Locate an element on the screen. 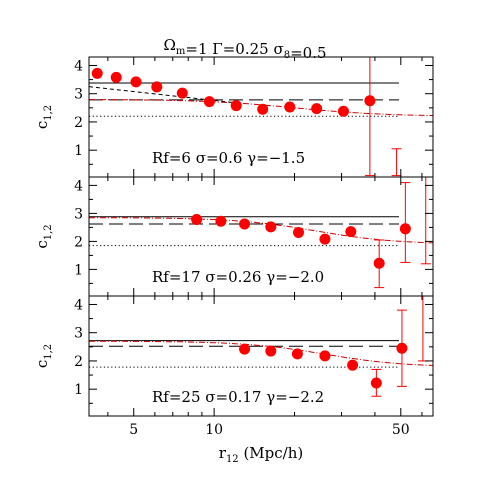 Image resolution: width=491 pixels, height=491 pixels. chart-title-text: Ωm=1 Γ=0.25 σ8=0.5 is located at coordinates (244, 49).